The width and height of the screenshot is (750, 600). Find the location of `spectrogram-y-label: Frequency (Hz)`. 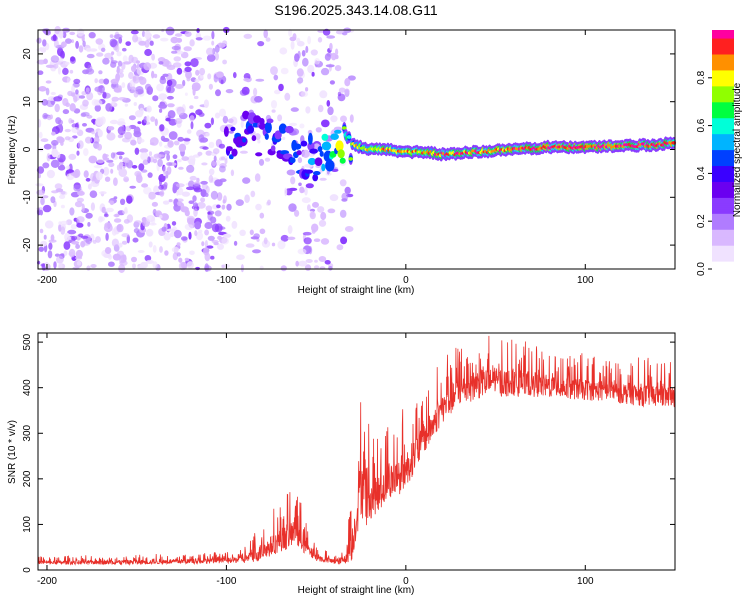

spectrogram-y-label: Frequency (Hz) is located at coordinates (12, 150).